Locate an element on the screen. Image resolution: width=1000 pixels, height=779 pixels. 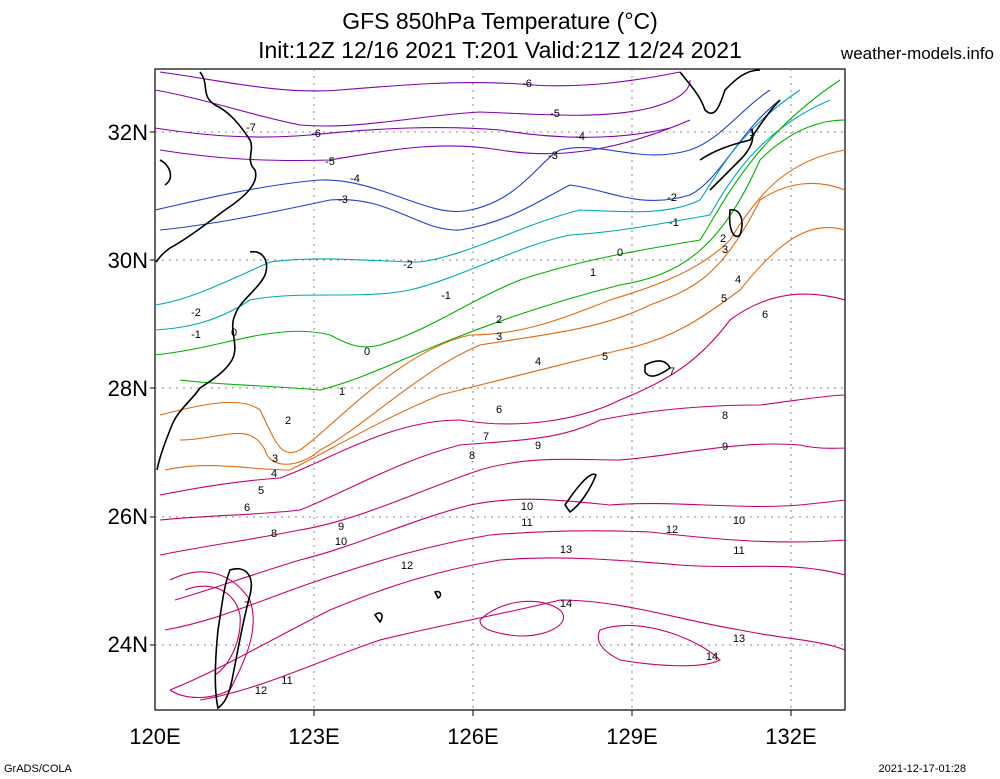
contours-cold is located at coordinates (423, 116).